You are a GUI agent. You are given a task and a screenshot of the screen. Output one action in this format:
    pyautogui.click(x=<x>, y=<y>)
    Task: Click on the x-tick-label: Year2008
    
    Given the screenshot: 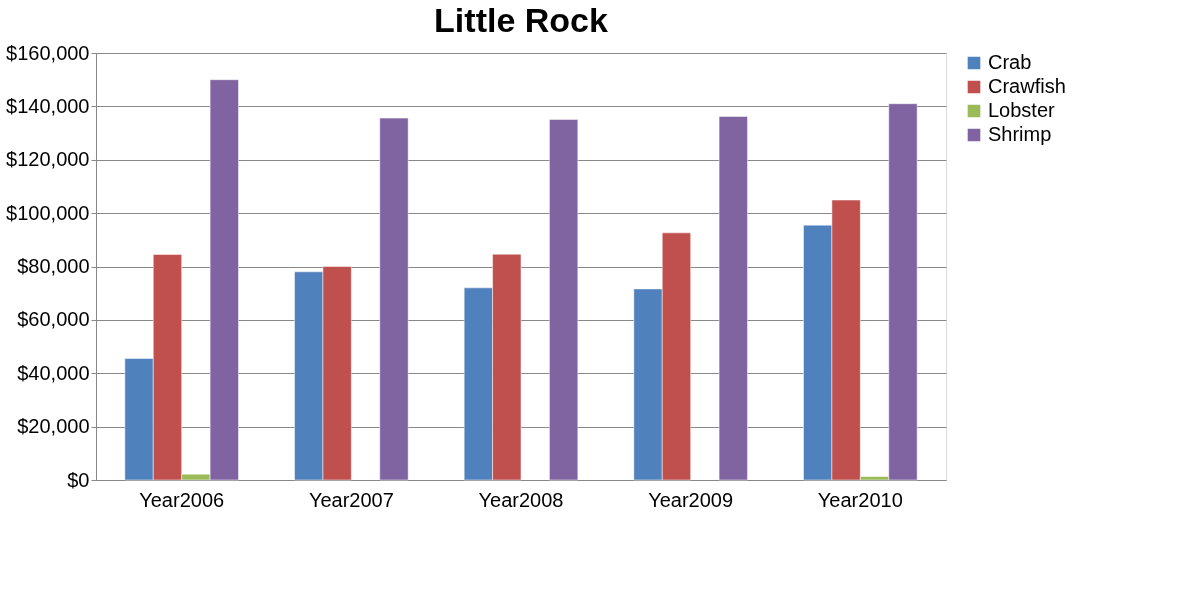 What is the action you would take?
    pyautogui.click(x=521, y=499)
    